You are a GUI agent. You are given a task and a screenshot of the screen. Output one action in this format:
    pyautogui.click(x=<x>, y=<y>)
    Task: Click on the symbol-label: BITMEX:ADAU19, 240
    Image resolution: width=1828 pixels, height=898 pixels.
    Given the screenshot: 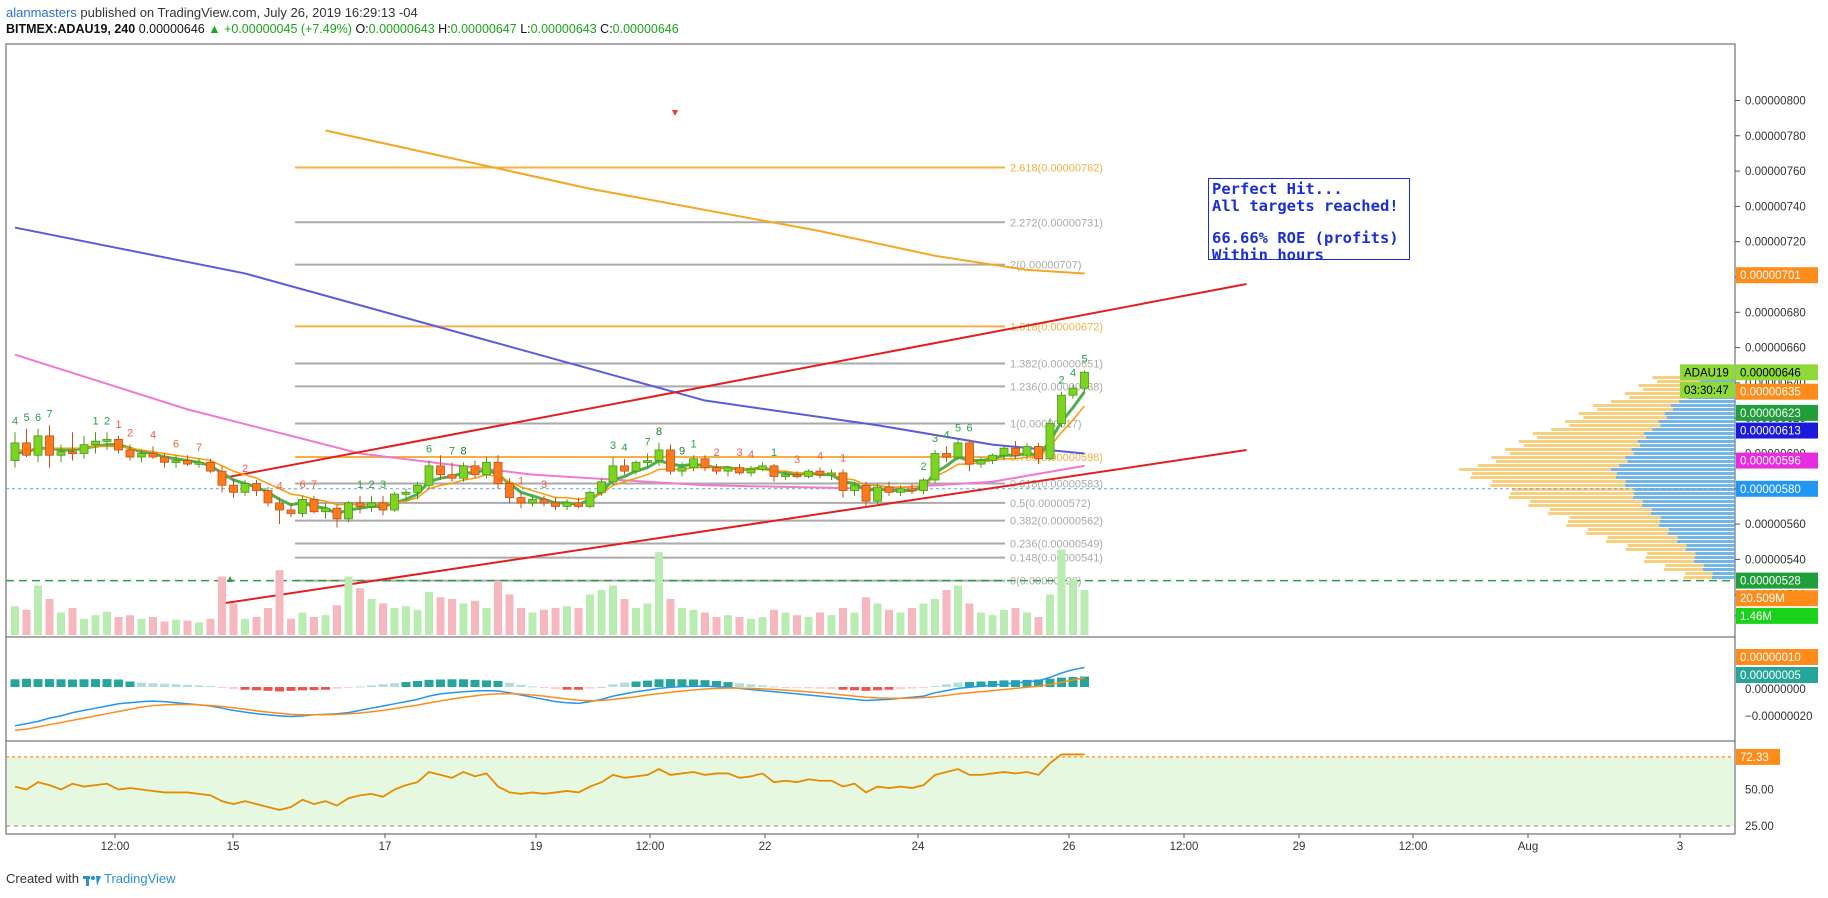 What is the action you would take?
    pyautogui.click(x=71, y=29)
    